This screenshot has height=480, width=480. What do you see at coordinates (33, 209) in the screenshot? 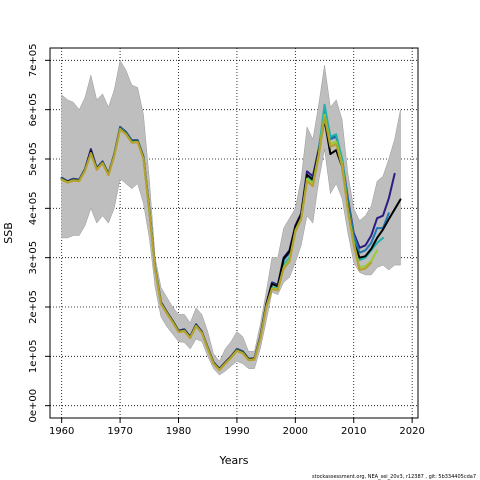
I see `y-tick-label: 4e+05` at bounding box center [33, 209].